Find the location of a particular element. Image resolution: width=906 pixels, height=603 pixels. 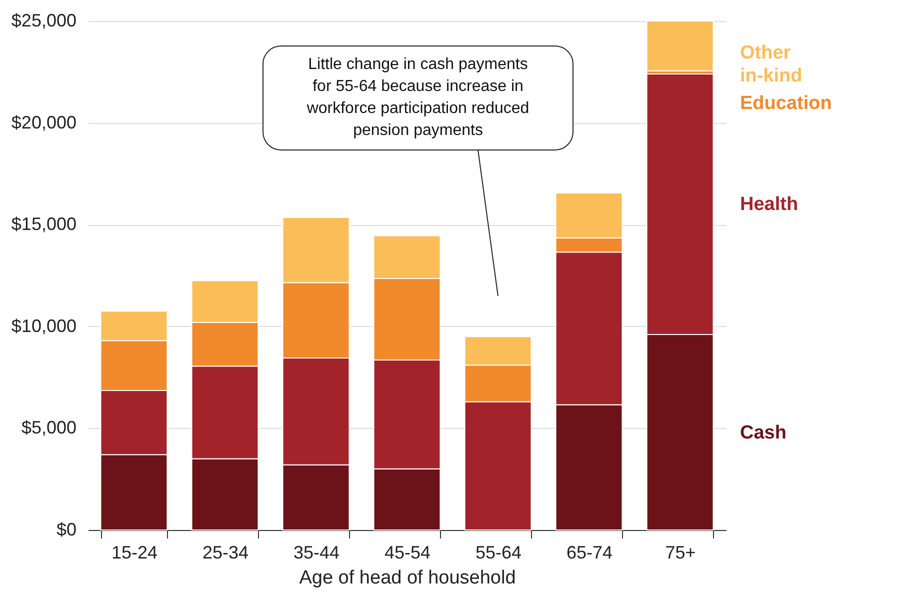

y-tick-label: $0 is located at coordinates (66, 530).